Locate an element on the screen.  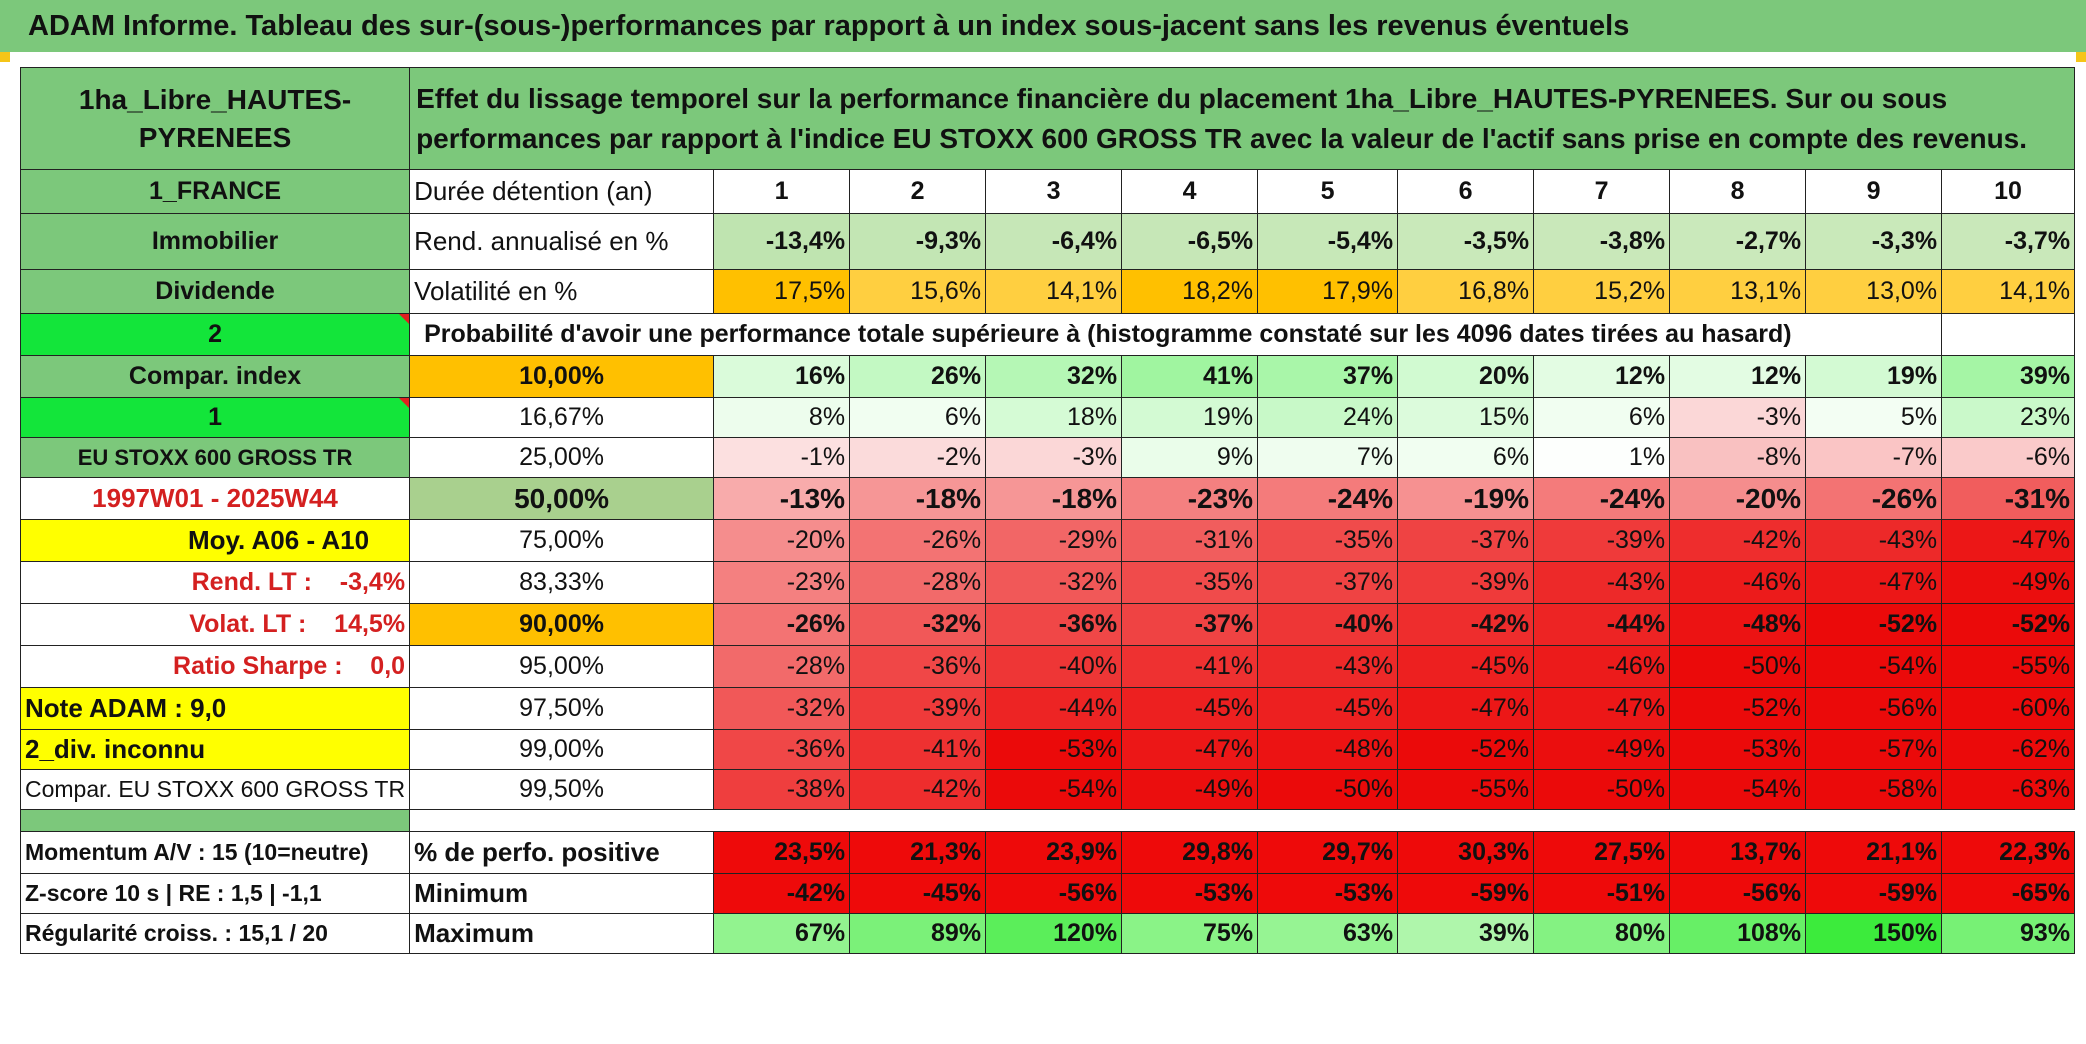
annual-return-cell: -6,5% is located at coordinates (1190, 241).